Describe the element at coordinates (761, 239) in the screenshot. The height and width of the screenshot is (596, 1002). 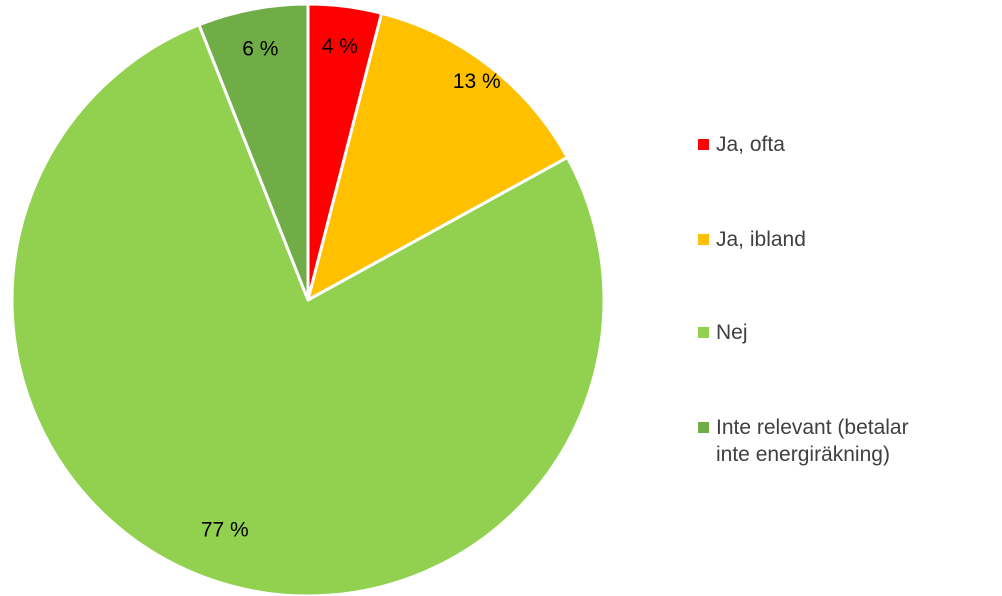
I see `legend-label: Ja, ibland` at that location.